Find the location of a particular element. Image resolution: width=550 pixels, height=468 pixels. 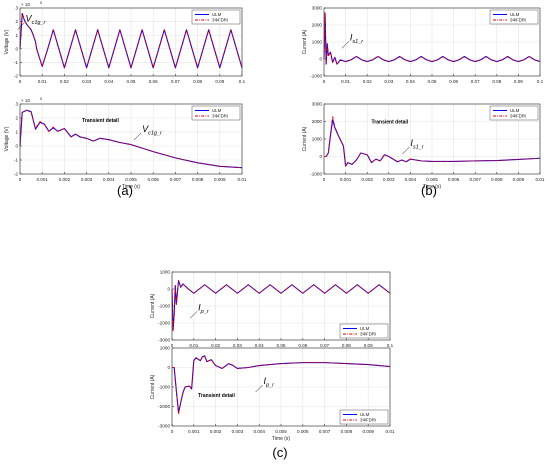

x-tick-label: 0.009 is located at coordinates (519, 179).